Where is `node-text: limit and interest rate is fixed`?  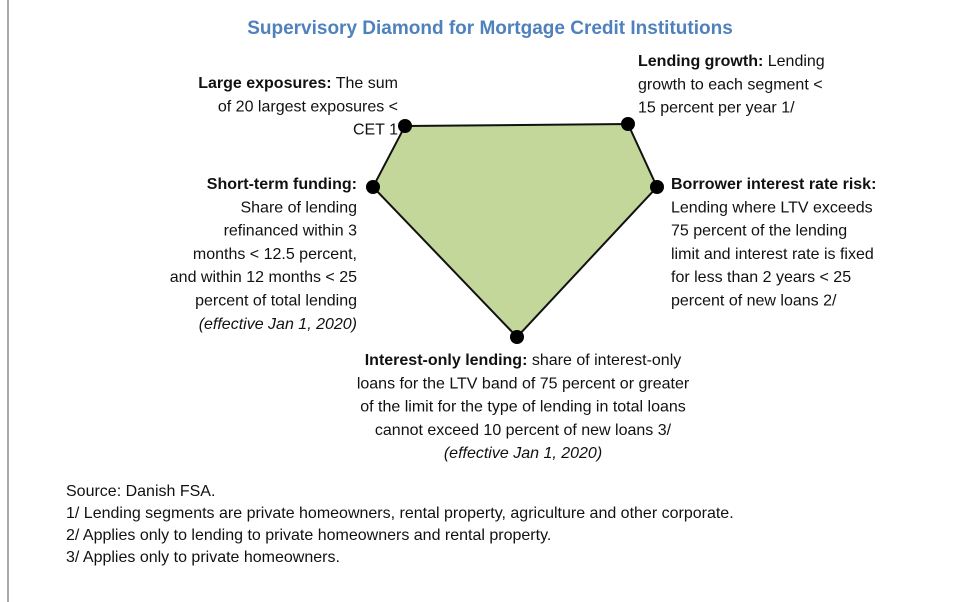 node-text: limit and interest rate is fixed is located at coordinates (772, 254).